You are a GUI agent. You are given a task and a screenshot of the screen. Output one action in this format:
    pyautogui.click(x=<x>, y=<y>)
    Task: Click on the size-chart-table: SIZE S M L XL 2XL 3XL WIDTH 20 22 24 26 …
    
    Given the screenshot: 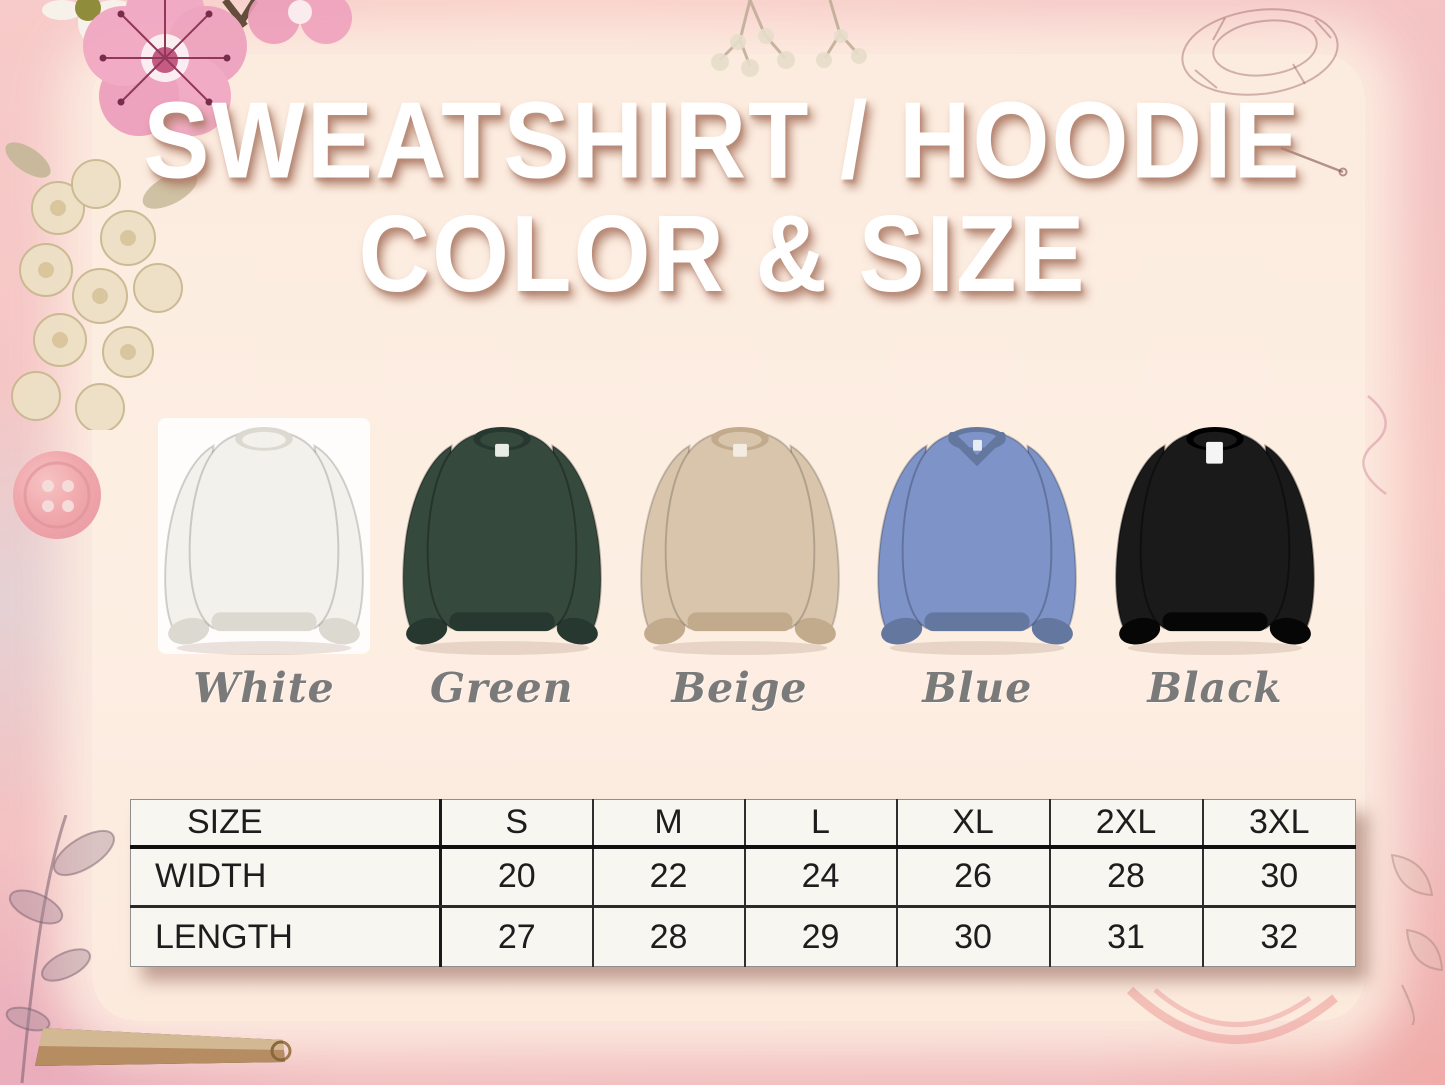 What is the action you would take?
    pyautogui.click(x=743, y=883)
    